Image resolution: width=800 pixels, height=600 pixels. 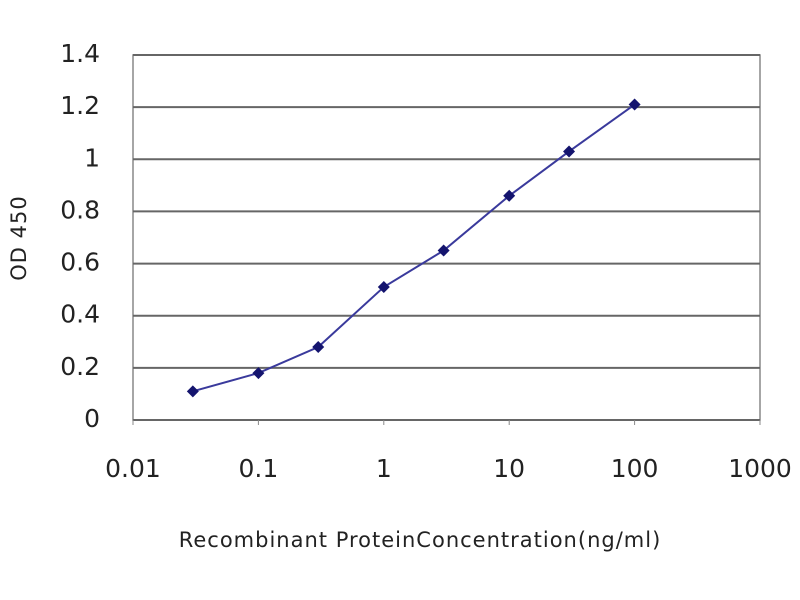 I want to click on y-tick-label: 1.4, so click(x=80, y=53).